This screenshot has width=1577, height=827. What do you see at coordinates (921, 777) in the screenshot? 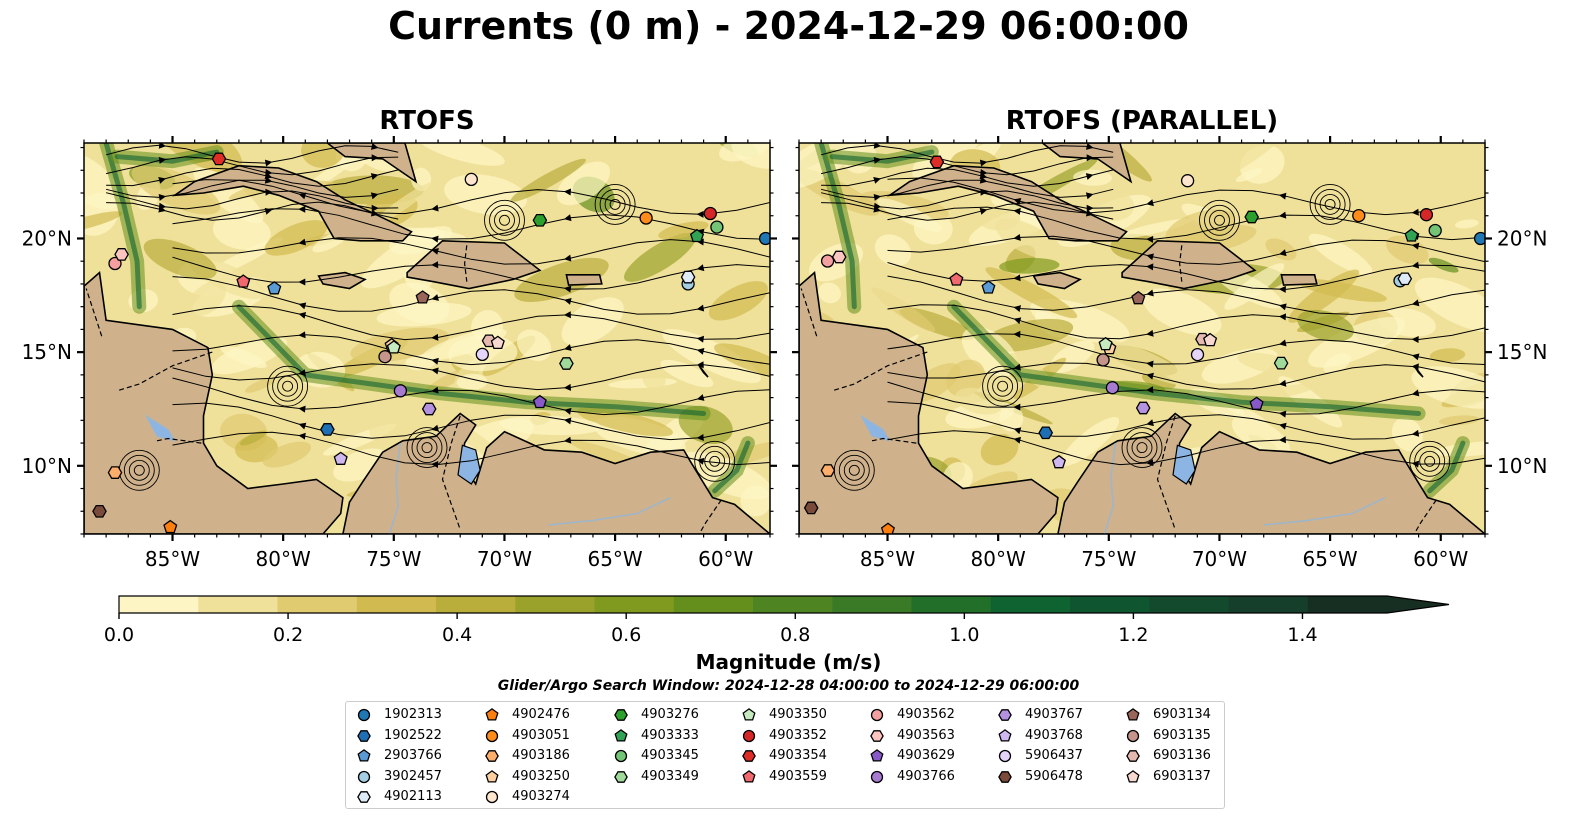
I see `legend-entry: 4903766` at bounding box center [921, 777].